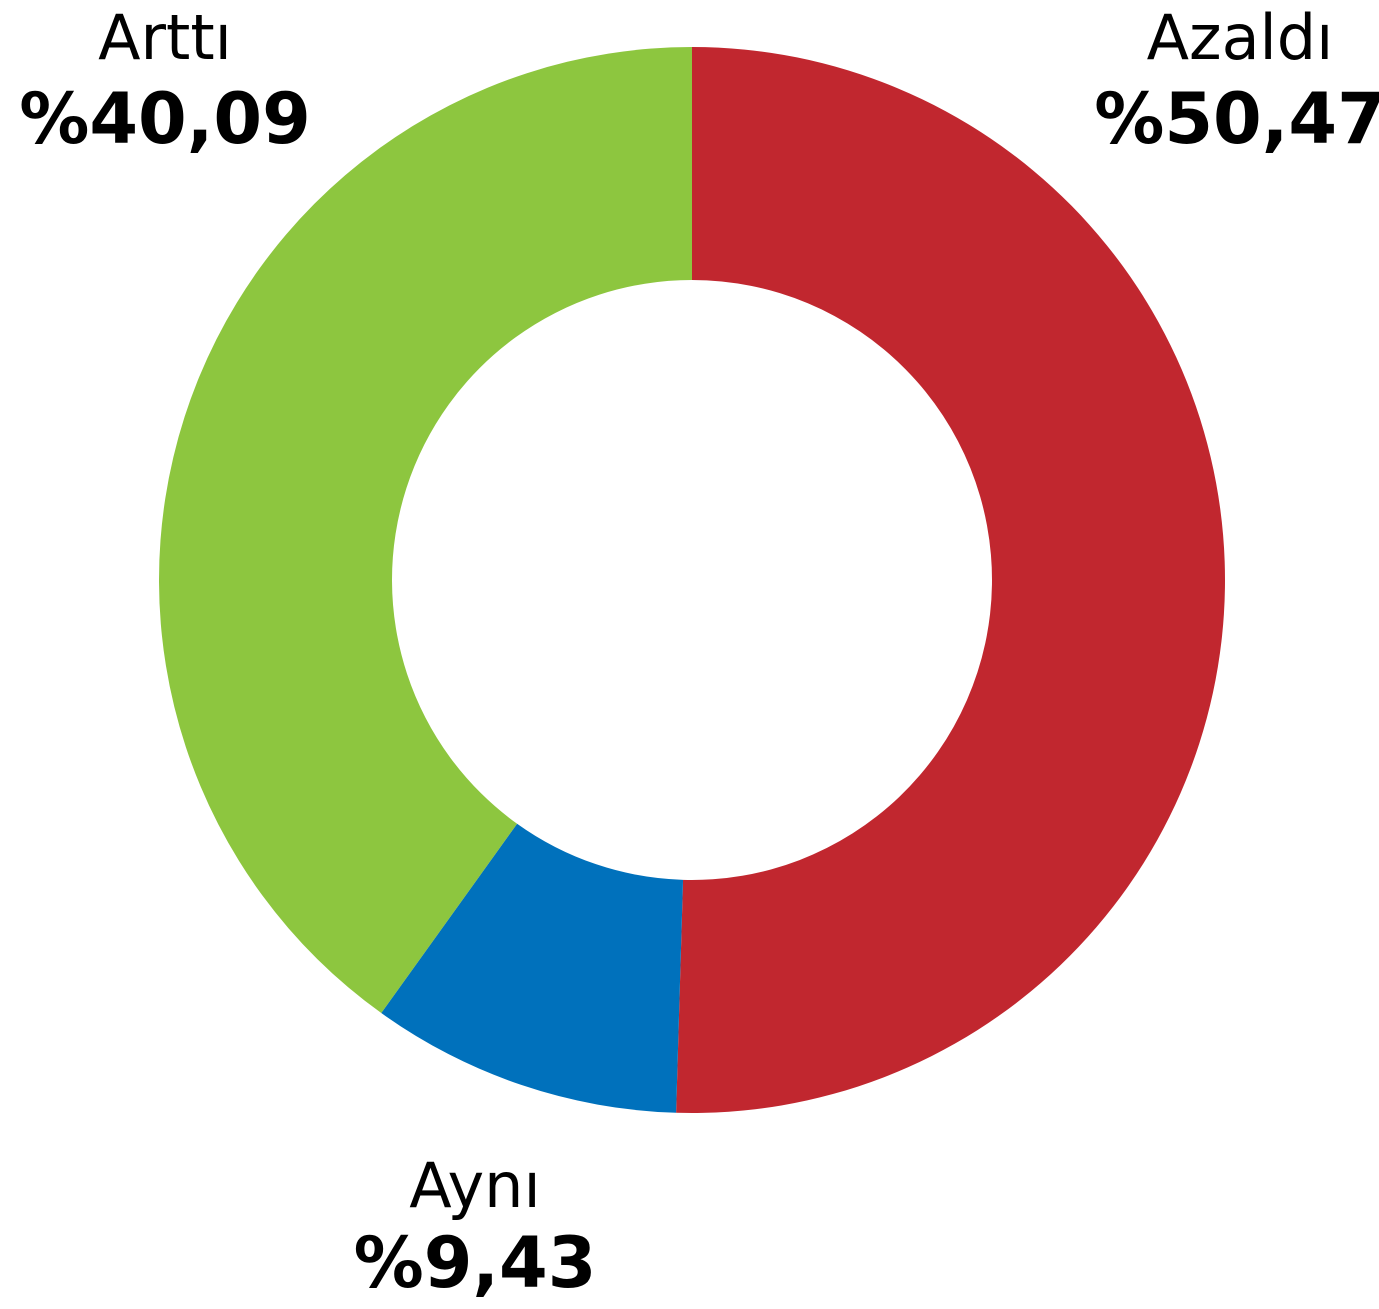 The width and height of the screenshot is (1379, 1309). I want to click on slice-label: Azaldı, so click(1240, 37).